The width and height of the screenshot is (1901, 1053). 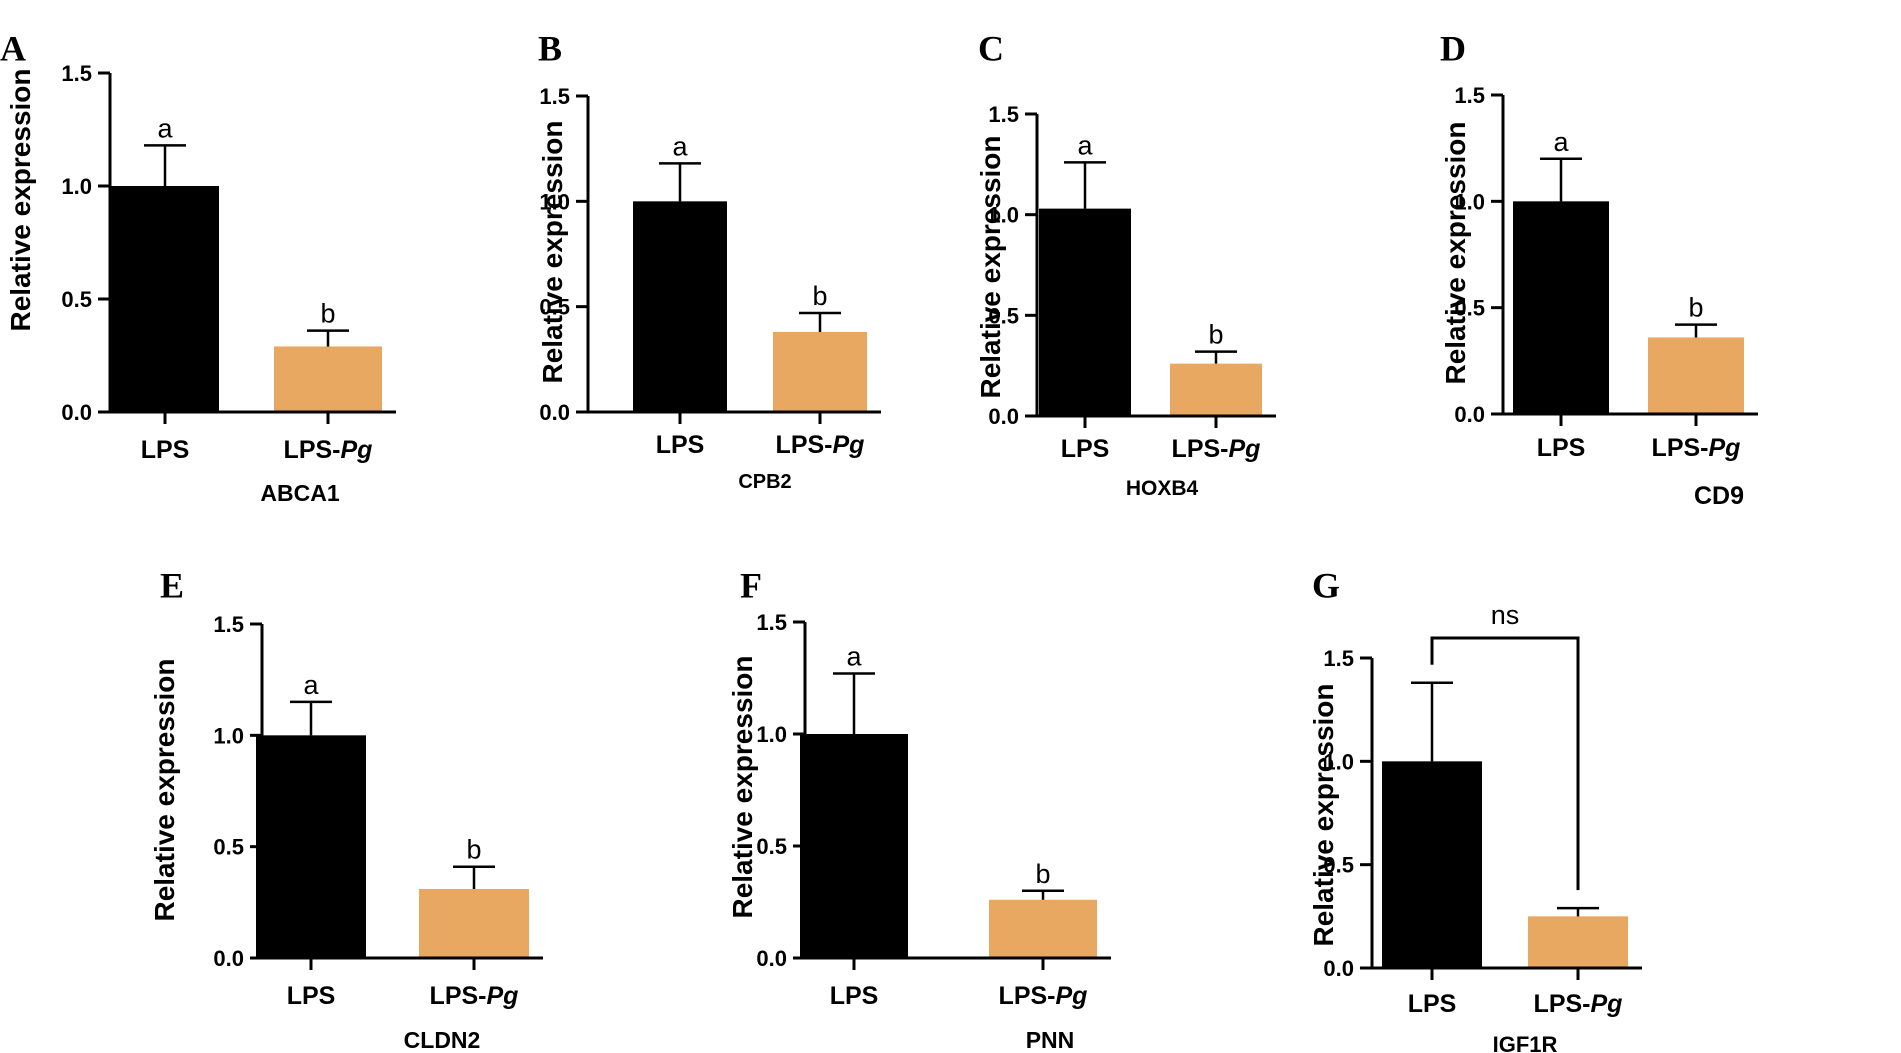 I want to click on gene-name: CD9, so click(x=1719, y=496).